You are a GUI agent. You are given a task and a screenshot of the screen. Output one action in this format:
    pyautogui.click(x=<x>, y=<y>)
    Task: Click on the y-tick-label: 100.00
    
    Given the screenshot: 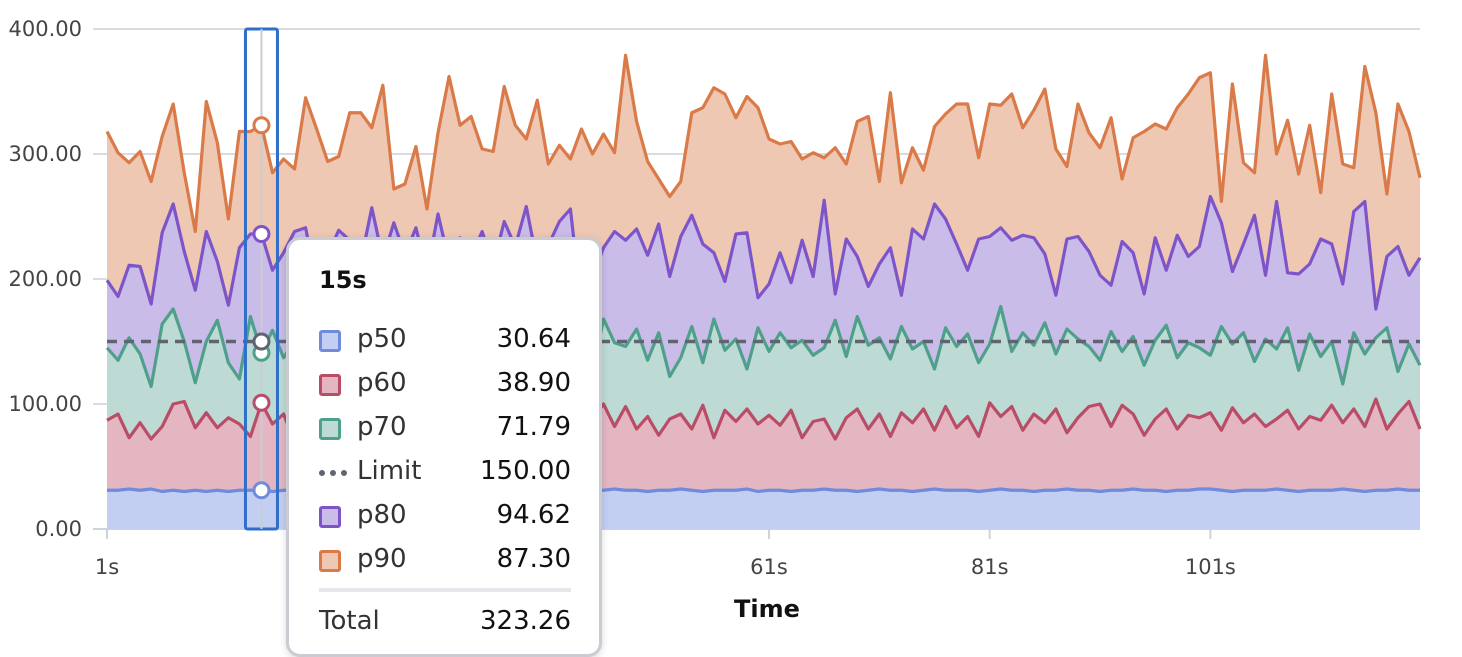 What is the action you would take?
    pyautogui.click(x=45, y=404)
    